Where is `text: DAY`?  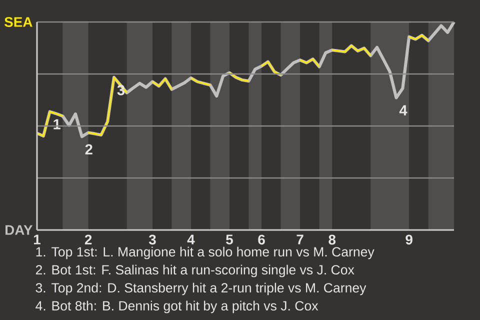 text: DAY is located at coordinates (19, 230).